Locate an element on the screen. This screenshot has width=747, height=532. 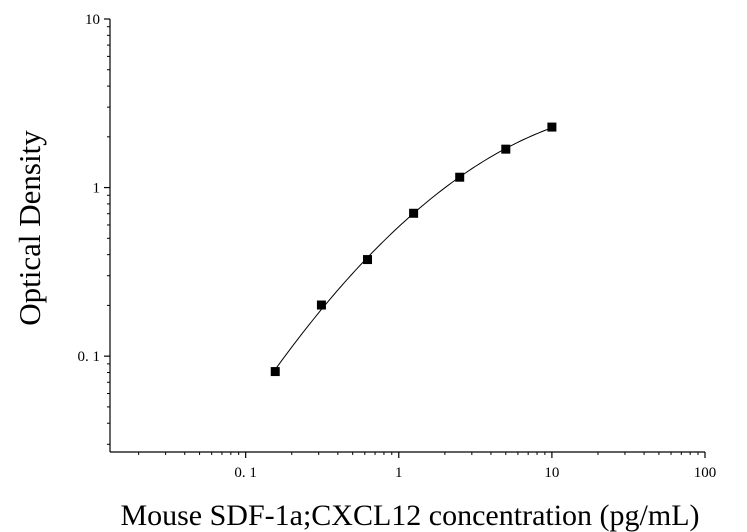
y-tick-label: 0. 1 is located at coordinates (89, 357).